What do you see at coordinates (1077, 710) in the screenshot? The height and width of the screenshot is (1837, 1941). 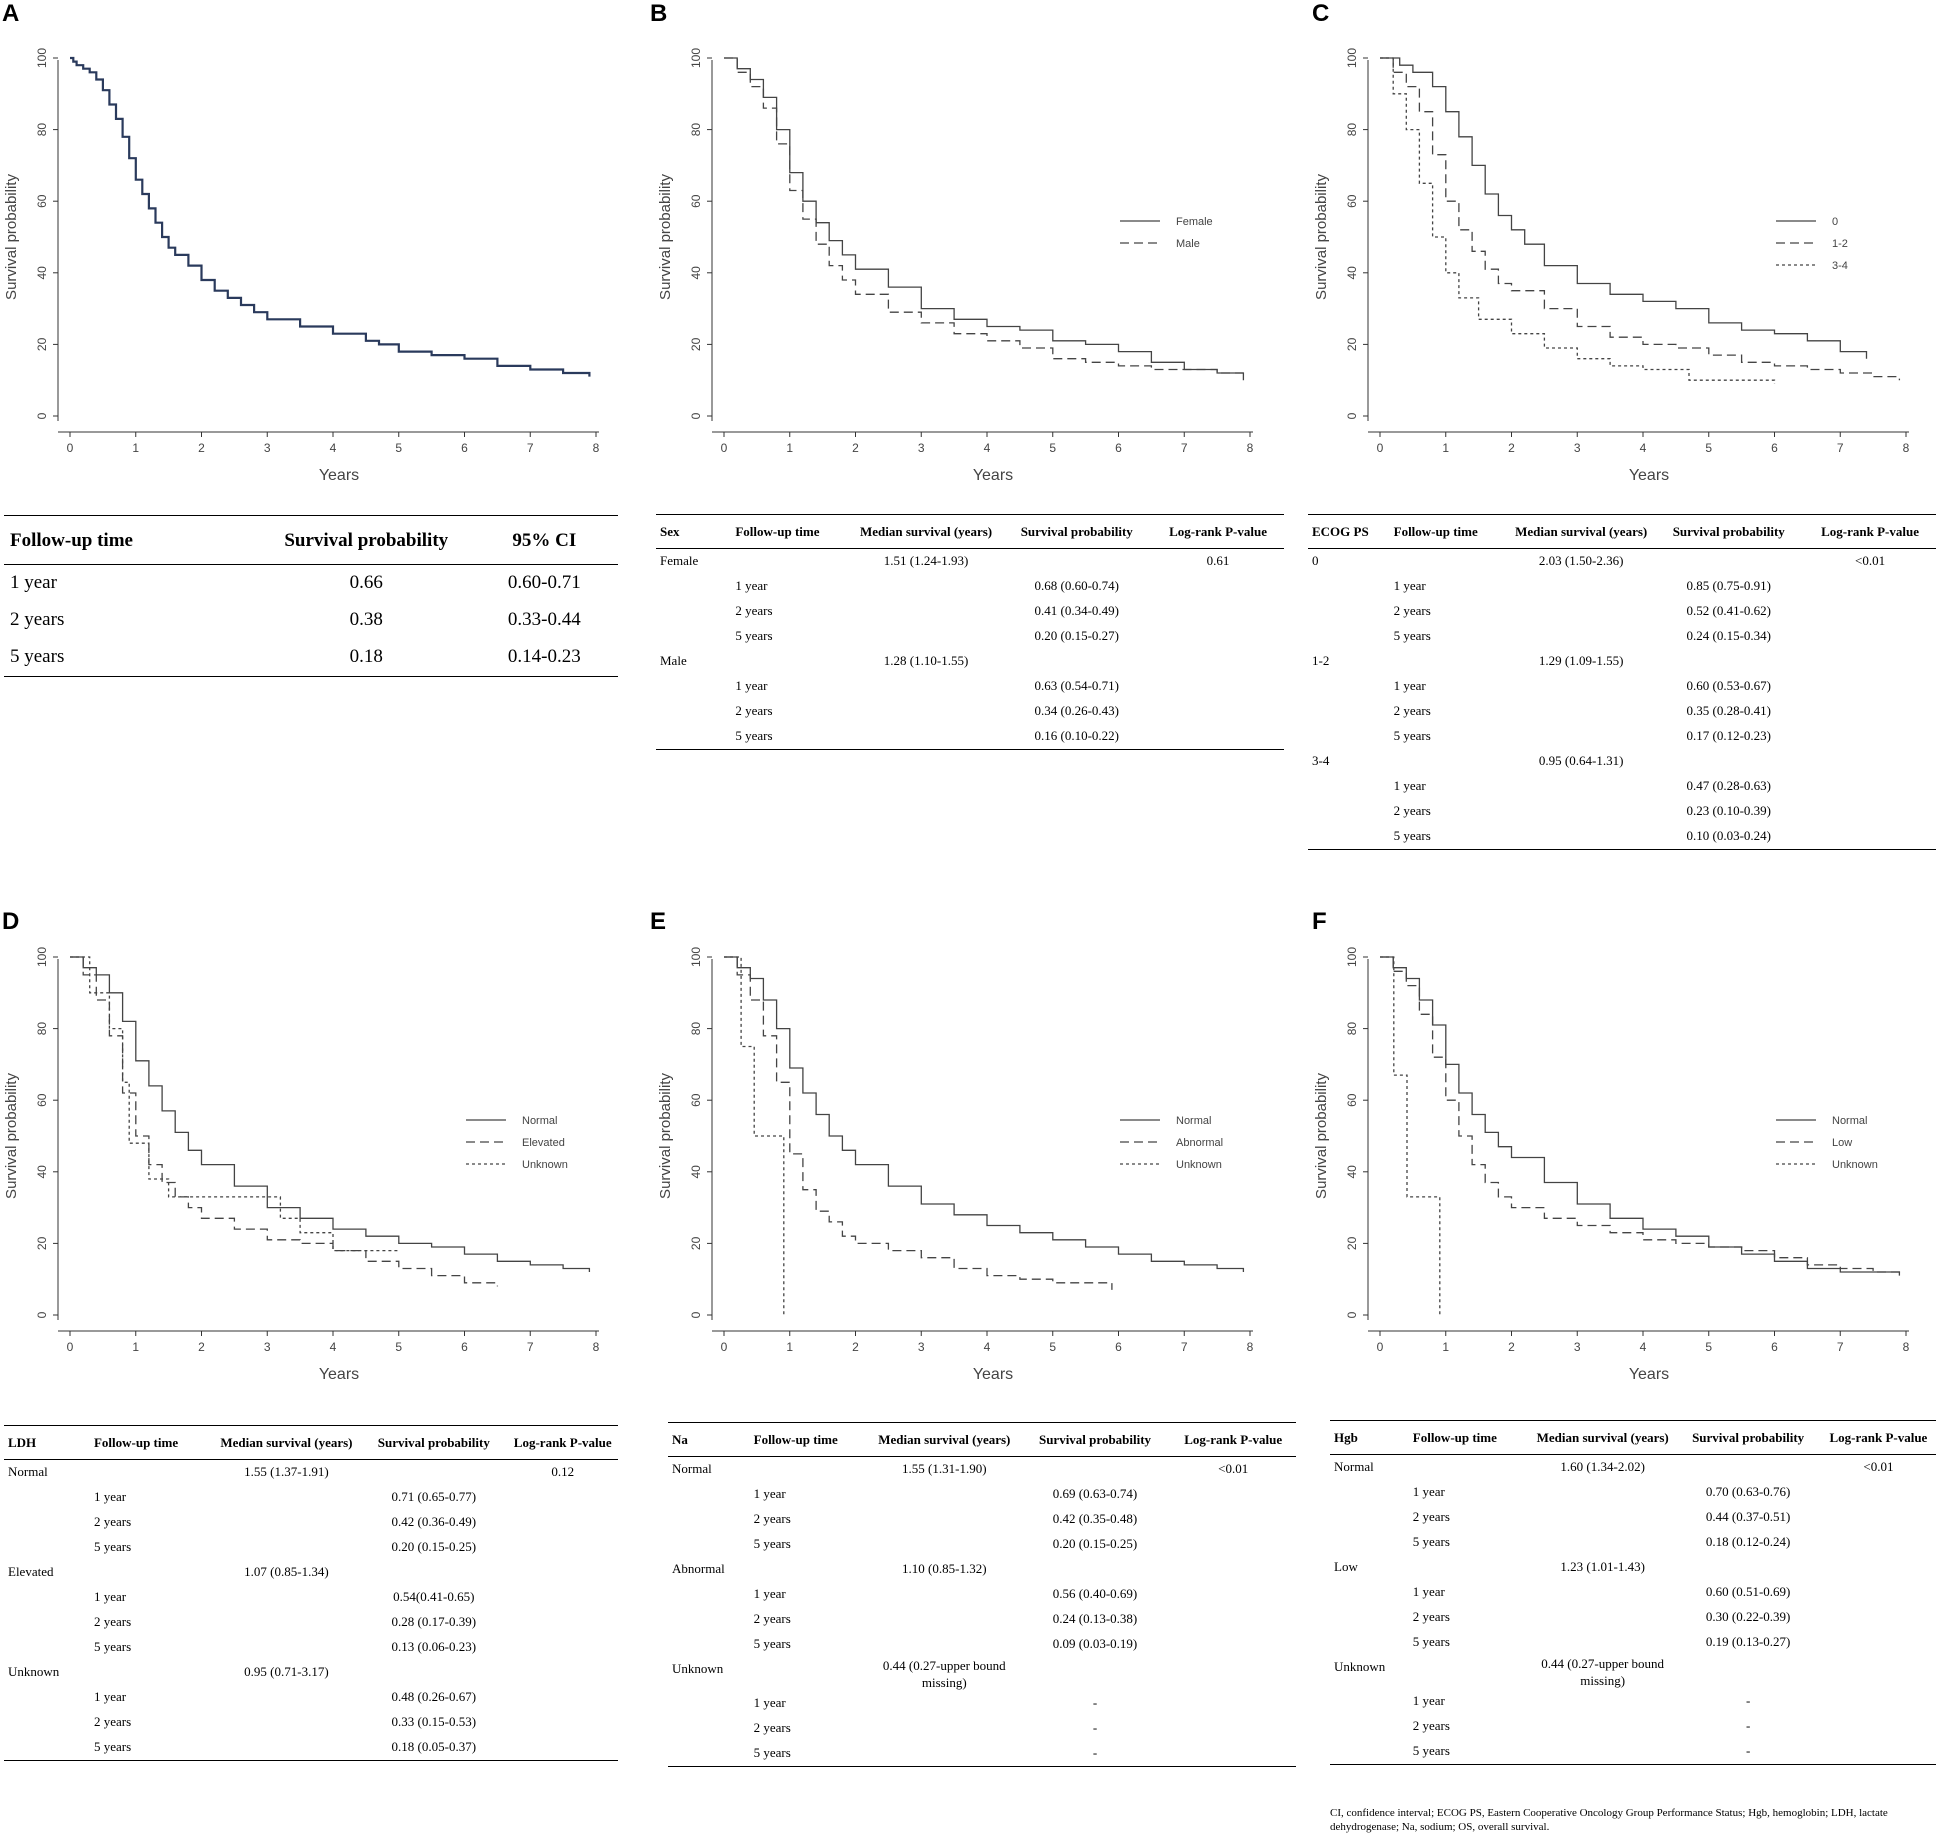 I see `table-cell: 0.34 (0.26-0.43)` at bounding box center [1077, 710].